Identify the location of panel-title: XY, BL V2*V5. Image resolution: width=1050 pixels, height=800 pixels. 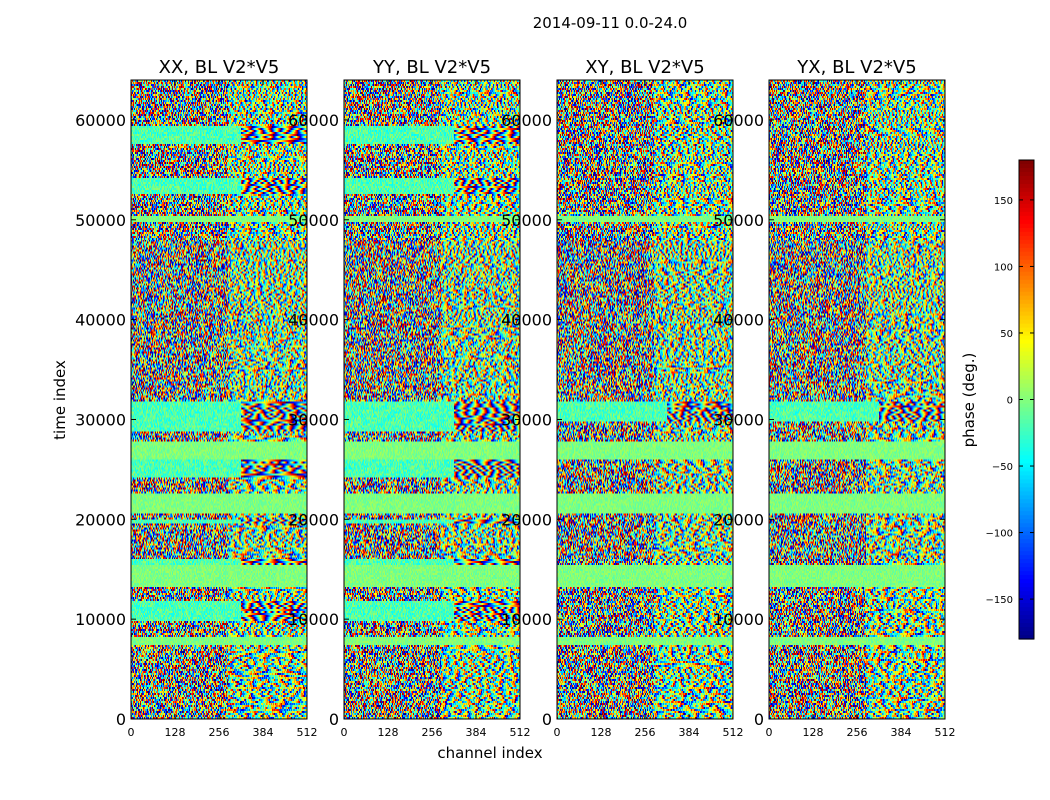
(644, 67).